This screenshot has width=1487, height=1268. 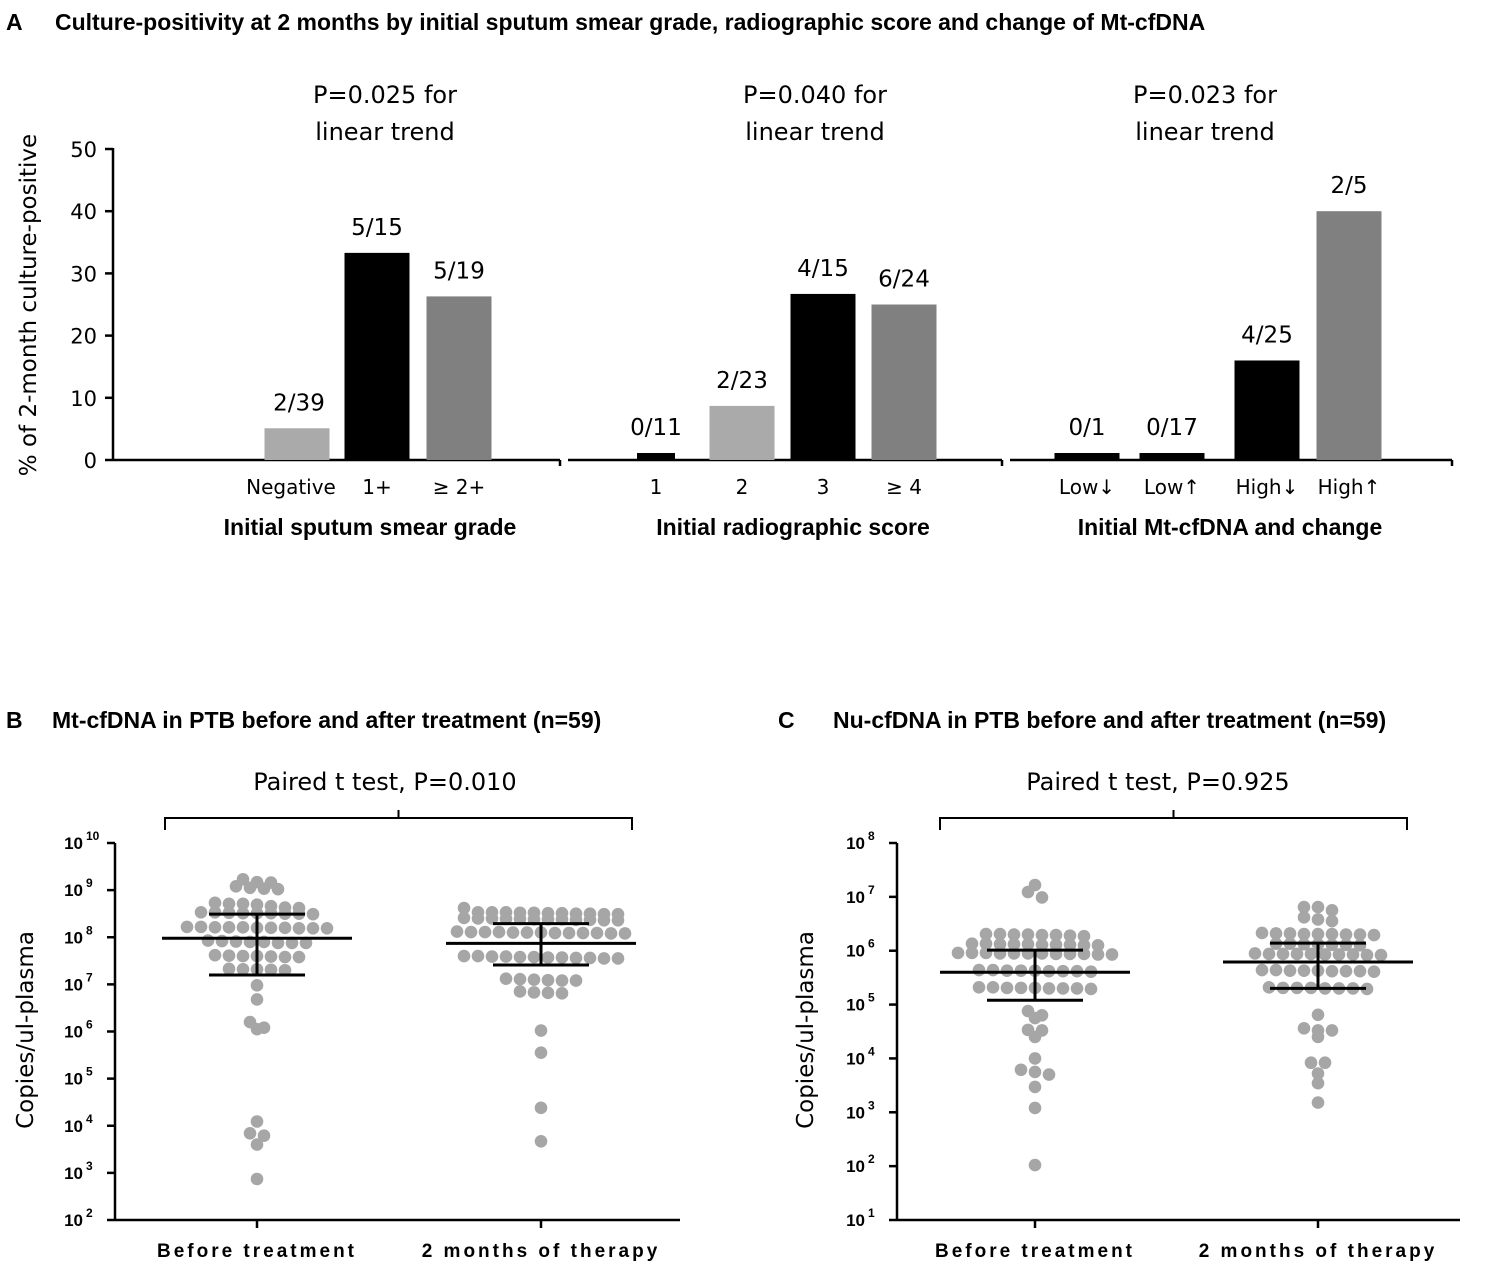 What do you see at coordinates (1349, 487) in the screenshot?
I see `category-tick-label: High↑` at bounding box center [1349, 487].